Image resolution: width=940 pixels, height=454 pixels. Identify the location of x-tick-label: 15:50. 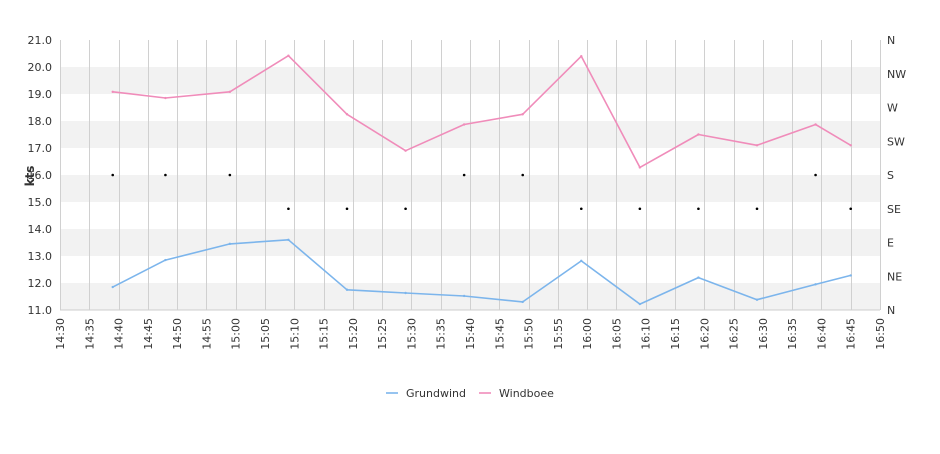
(529, 334).